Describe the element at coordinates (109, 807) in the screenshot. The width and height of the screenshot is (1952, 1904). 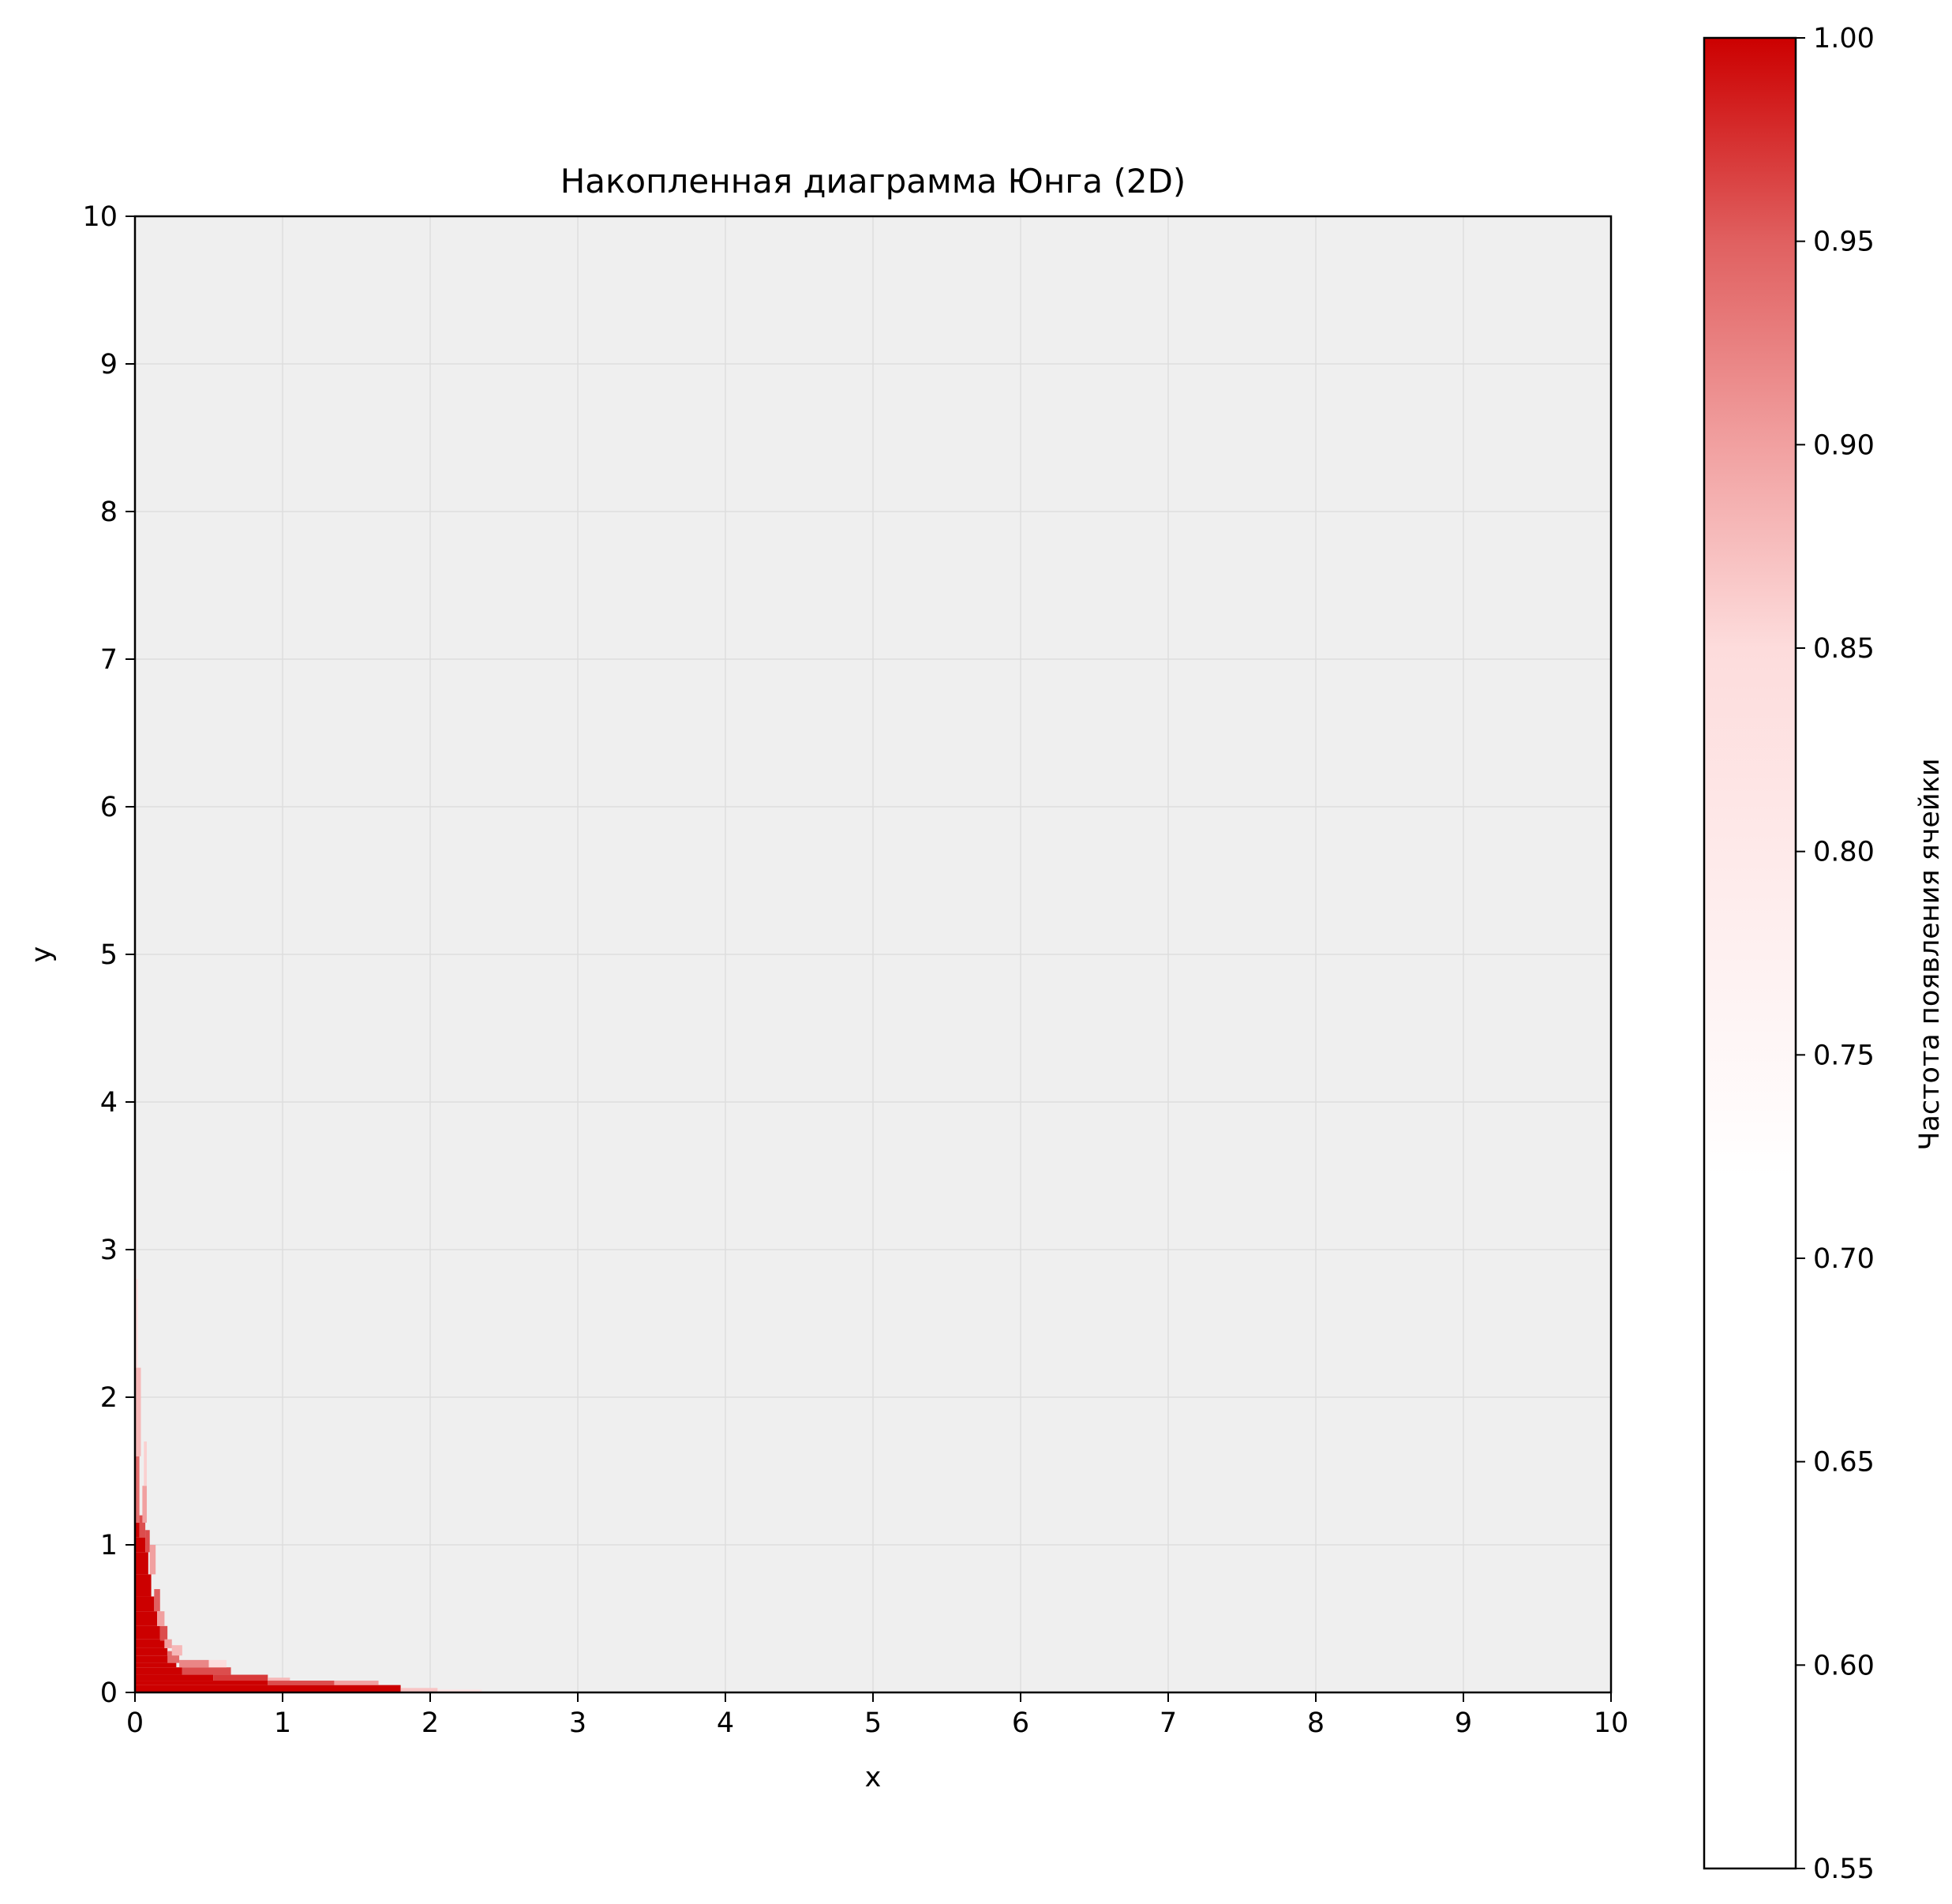
I see `y-tick-label: 6` at that location.